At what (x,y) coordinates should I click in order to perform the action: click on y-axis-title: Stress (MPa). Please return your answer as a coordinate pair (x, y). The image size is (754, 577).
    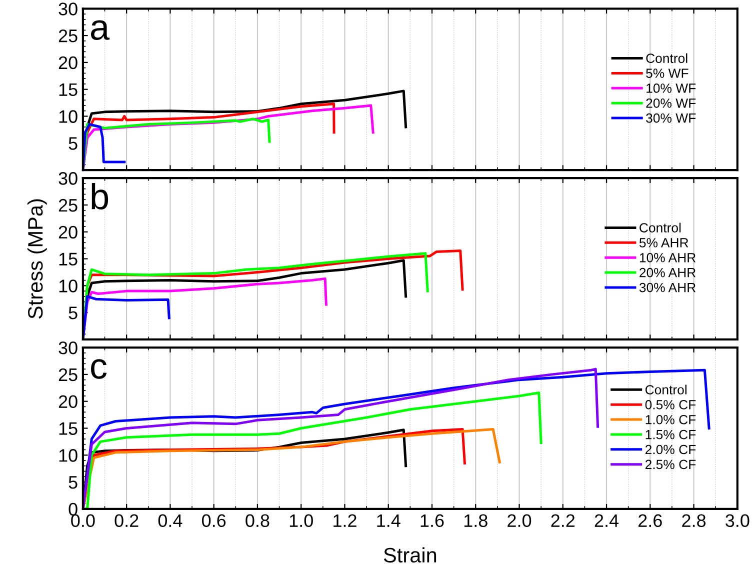
    Looking at the image, I should click on (37, 259).